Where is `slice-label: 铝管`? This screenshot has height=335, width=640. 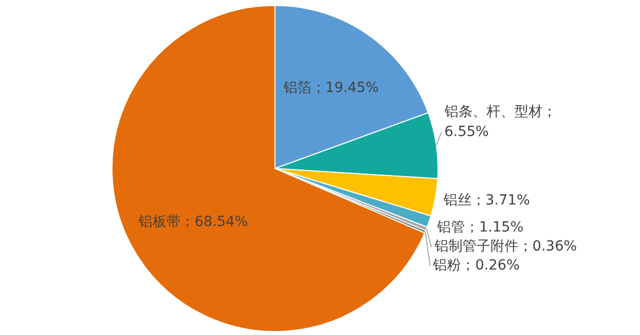 slice-label: 铝管 is located at coordinates (451, 228).